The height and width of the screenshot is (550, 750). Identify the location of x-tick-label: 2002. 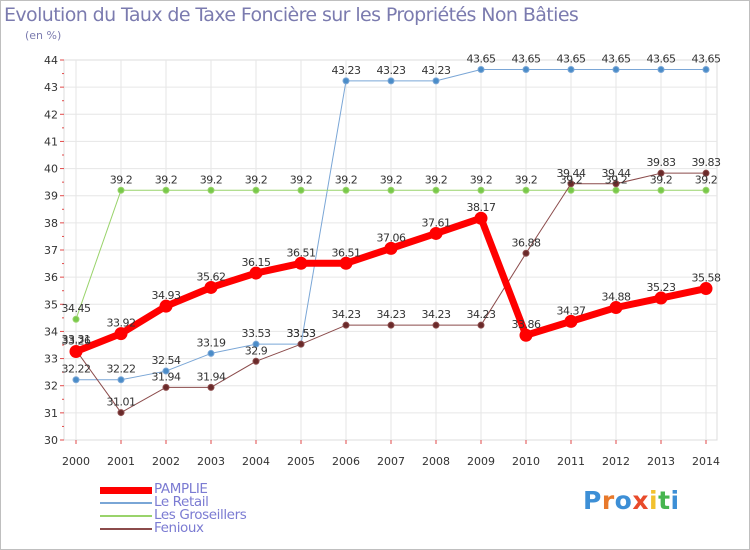
(166, 461).